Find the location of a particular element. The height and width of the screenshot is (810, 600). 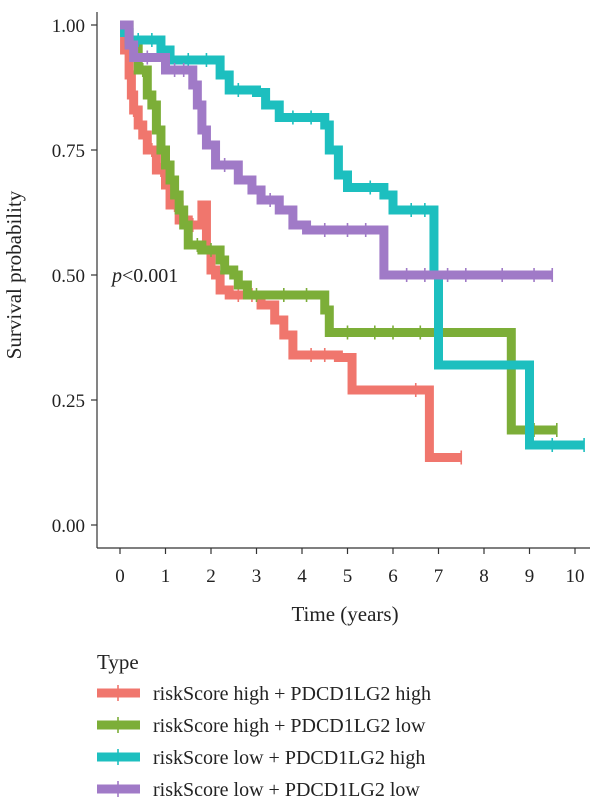

legend-item: riskScore high + PDCD1LG2 high is located at coordinates (264, 694).